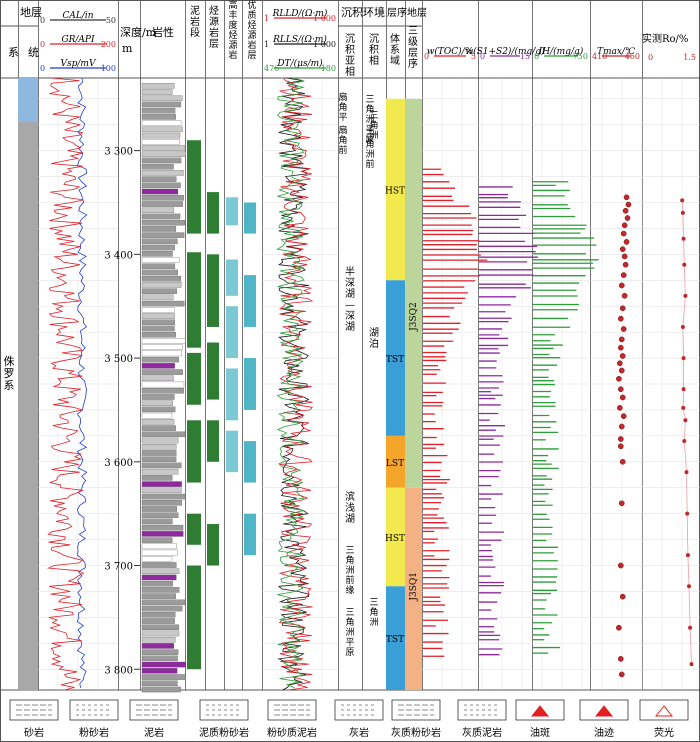  Describe the element at coordinates (689, 57) in the screenshot. I see `ro-max: 1.5` at that location.